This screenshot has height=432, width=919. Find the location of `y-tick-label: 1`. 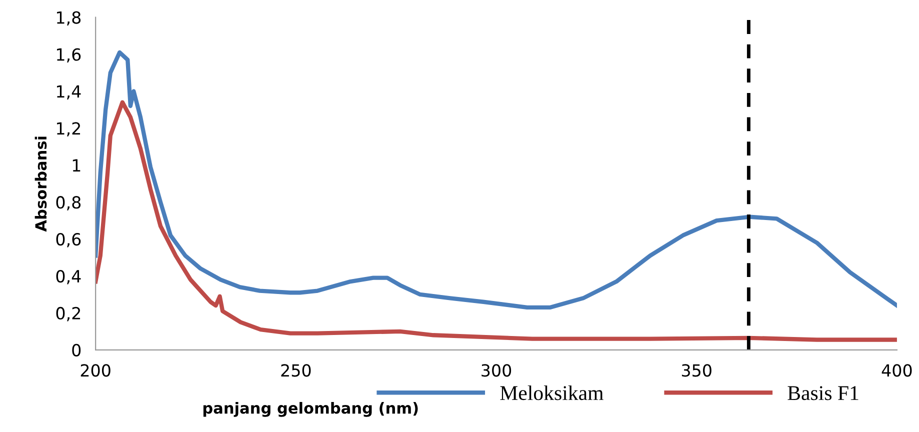

y-tick-label: 1 is located at coordinates (76, 165).